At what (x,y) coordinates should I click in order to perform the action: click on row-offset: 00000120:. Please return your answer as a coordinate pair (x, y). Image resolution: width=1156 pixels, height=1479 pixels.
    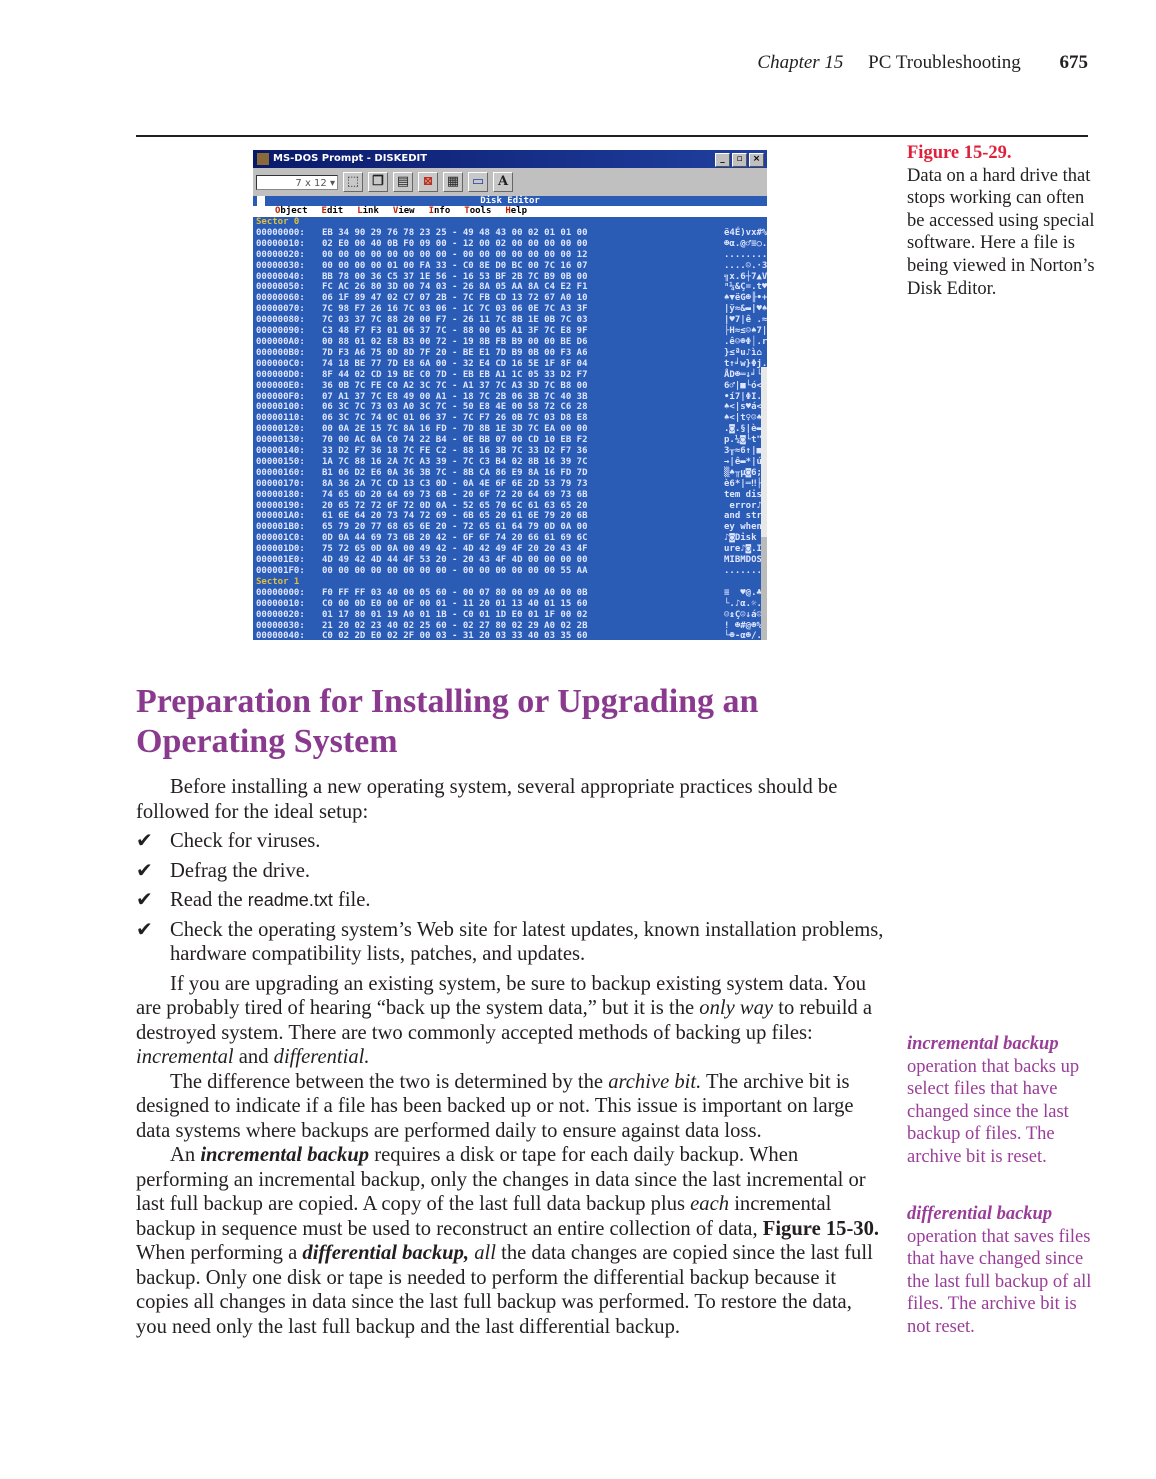
    Looking at the image, I should click on (280, 429).